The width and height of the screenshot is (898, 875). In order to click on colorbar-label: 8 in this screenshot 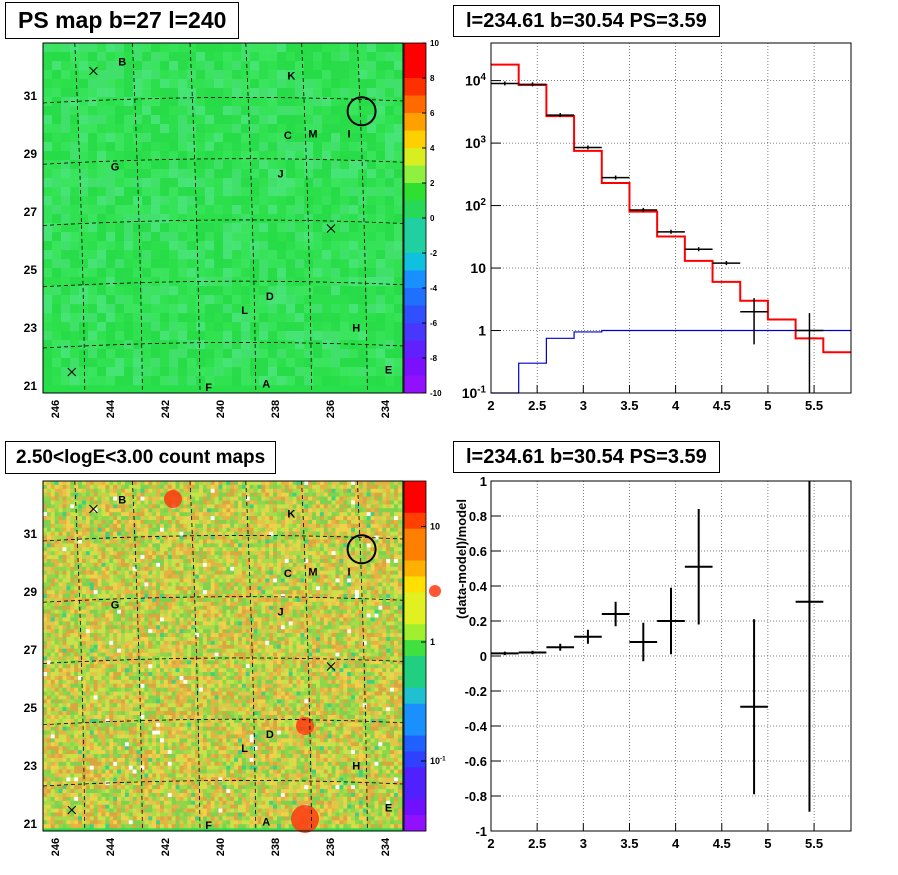, I will do `click(432, 78)`.